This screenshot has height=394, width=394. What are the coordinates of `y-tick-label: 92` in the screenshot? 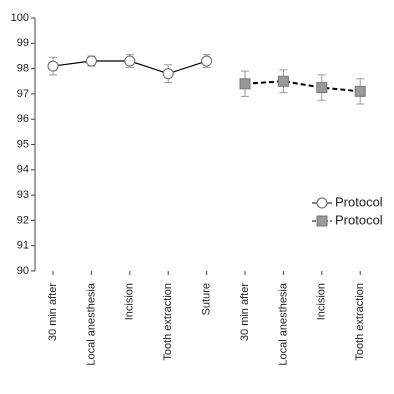 It's located at (23, 220).